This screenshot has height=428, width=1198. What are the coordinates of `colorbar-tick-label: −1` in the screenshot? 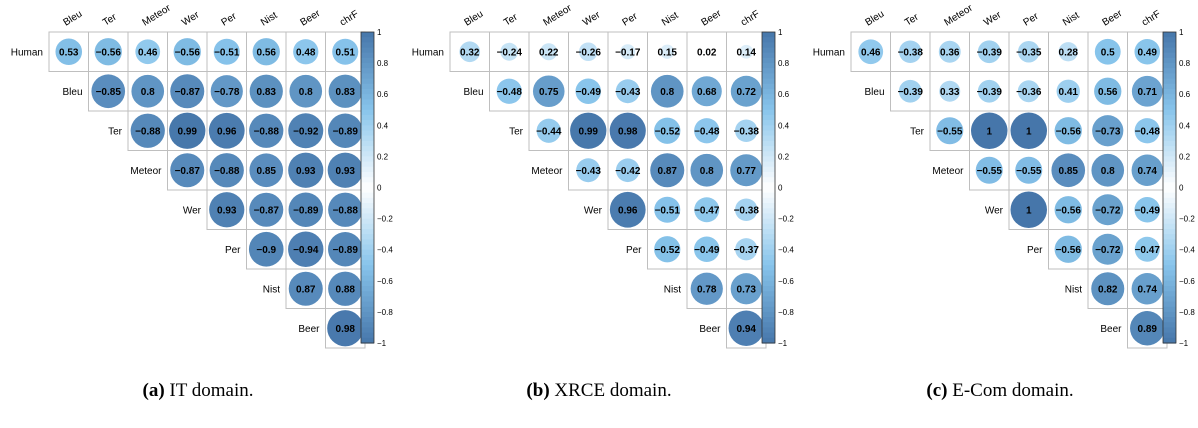 It's located at (382, 343).